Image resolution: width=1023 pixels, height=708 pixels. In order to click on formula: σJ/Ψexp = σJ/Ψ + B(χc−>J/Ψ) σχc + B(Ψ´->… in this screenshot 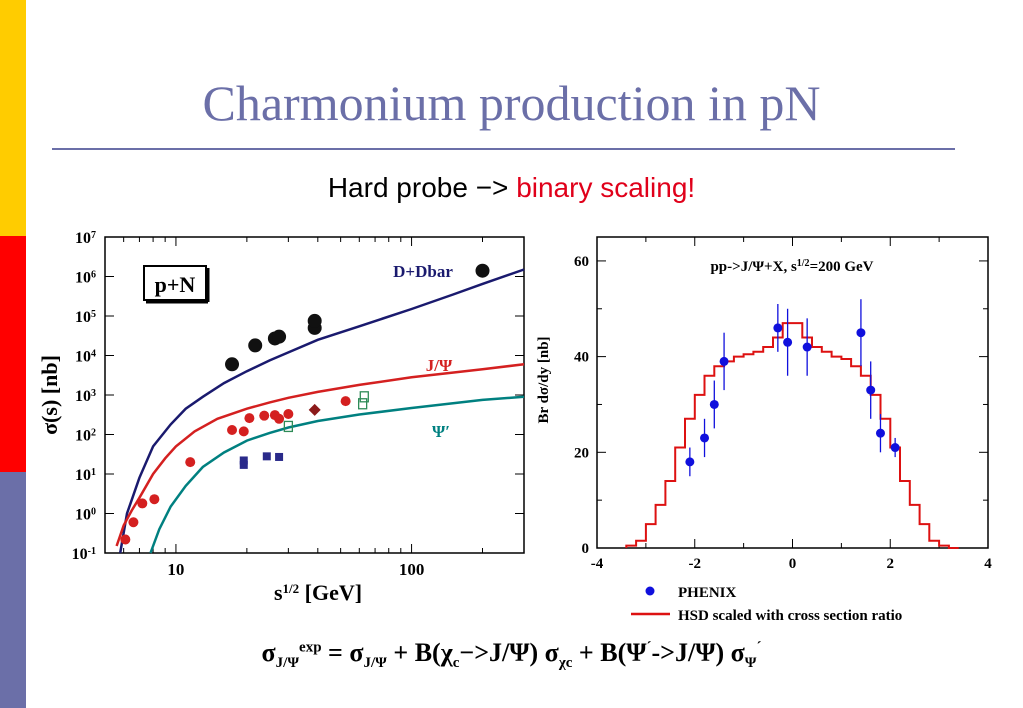, I will do `click(511, 655)`.